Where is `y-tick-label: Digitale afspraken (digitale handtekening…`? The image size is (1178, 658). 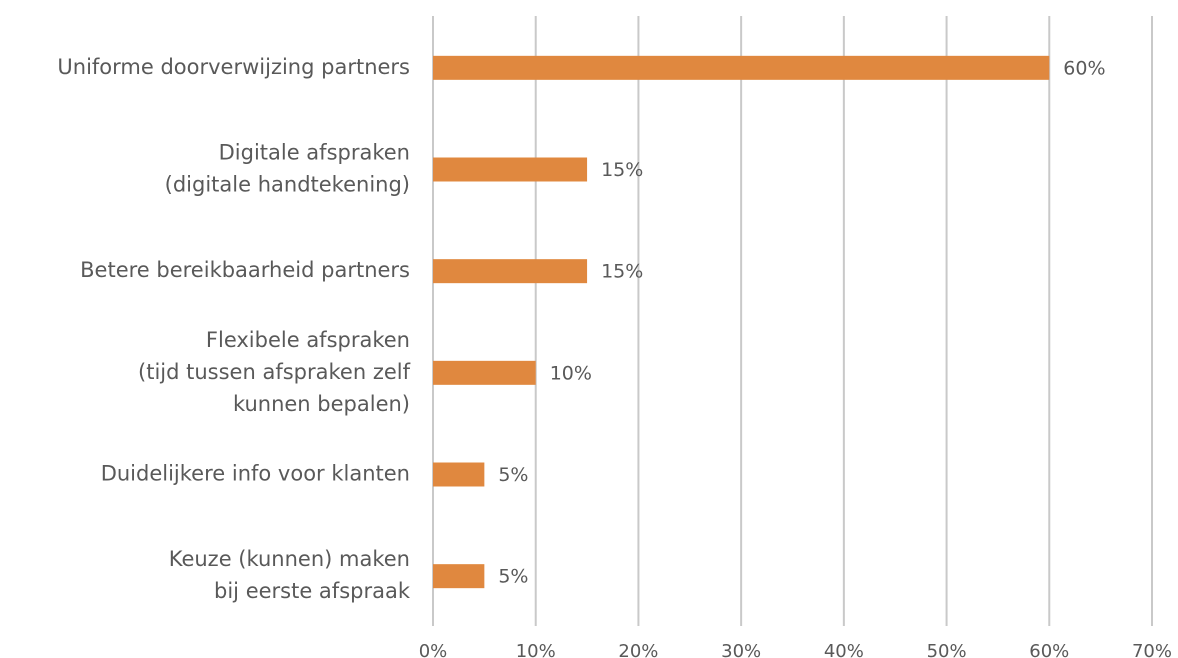
y-tick-label: Digitale afspraken (digitale handtekening… is located at coordinates (287, 169).